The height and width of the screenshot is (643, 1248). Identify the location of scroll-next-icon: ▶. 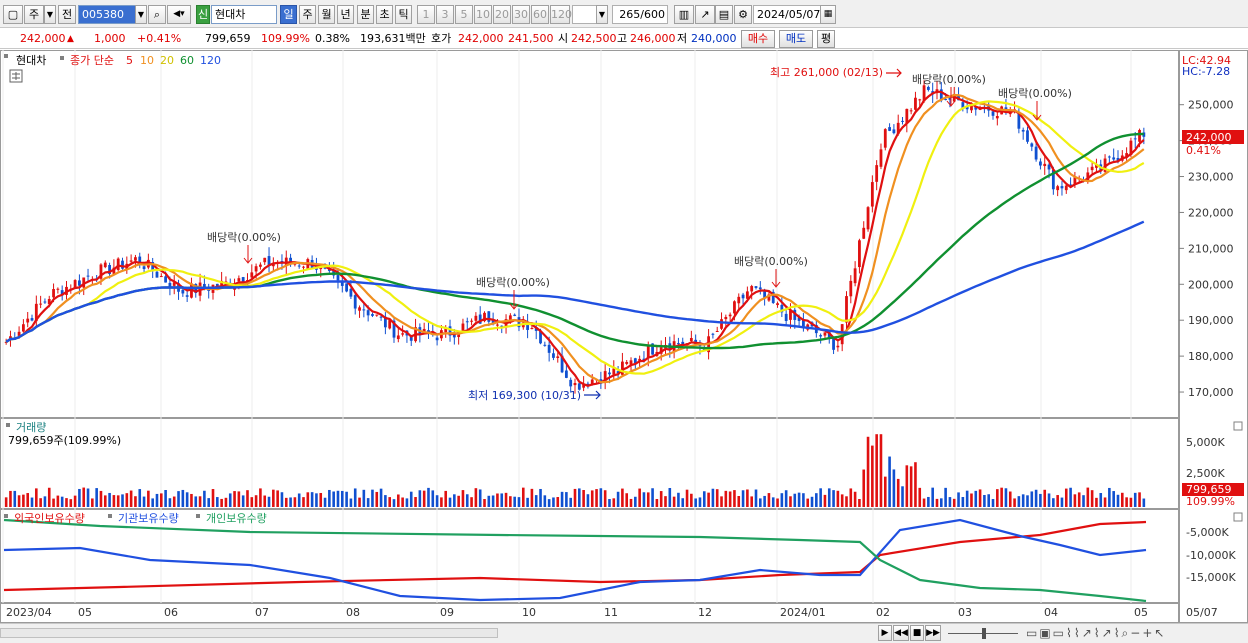
(885, 633).